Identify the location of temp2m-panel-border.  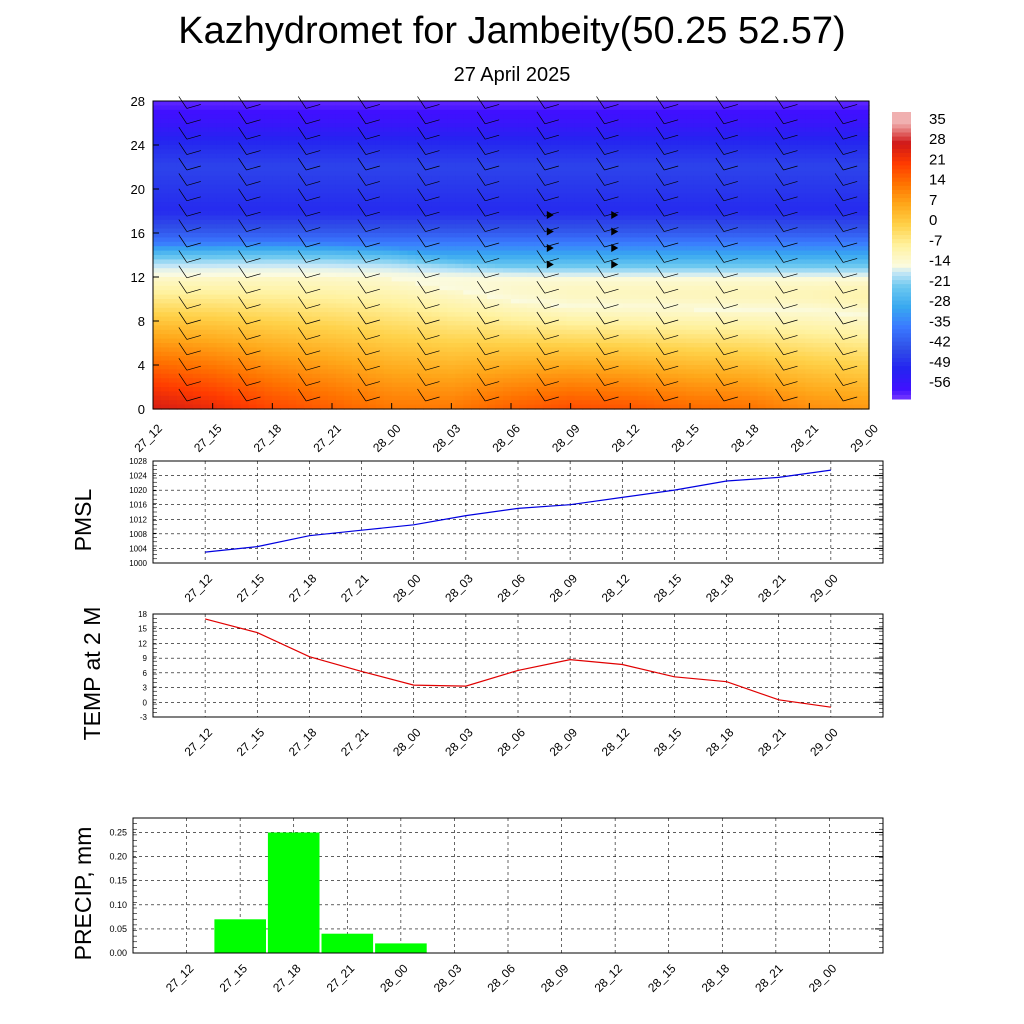
(518, 665).